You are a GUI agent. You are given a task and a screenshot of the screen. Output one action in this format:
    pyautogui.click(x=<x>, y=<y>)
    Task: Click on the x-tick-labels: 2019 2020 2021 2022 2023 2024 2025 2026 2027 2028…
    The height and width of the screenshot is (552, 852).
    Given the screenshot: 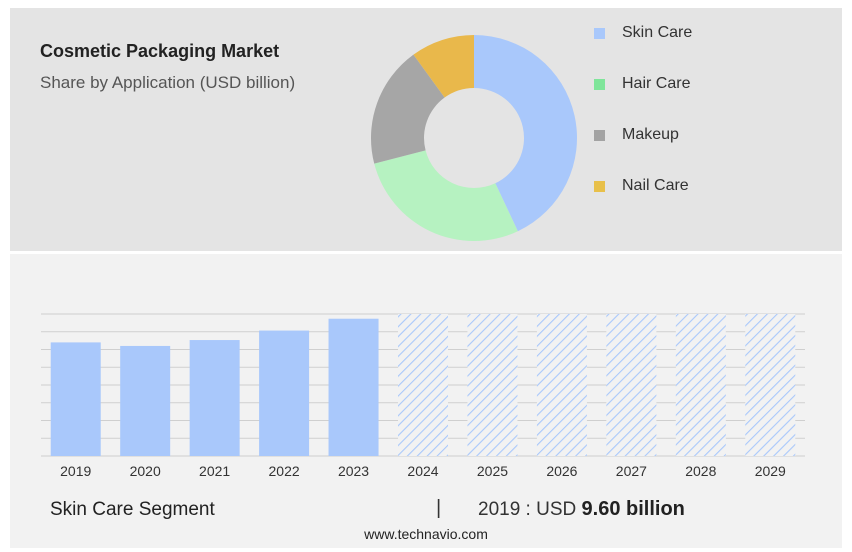 What is the action you would take?
    pyautogui.click(x=423, y=471)
    